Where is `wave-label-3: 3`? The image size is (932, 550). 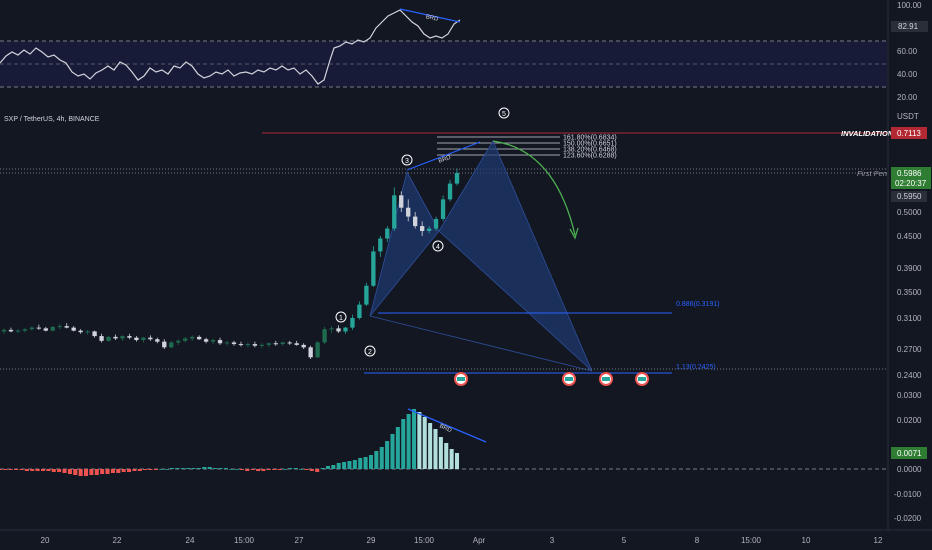
wave-label-3: 3 is located at coordinates (407, 160).